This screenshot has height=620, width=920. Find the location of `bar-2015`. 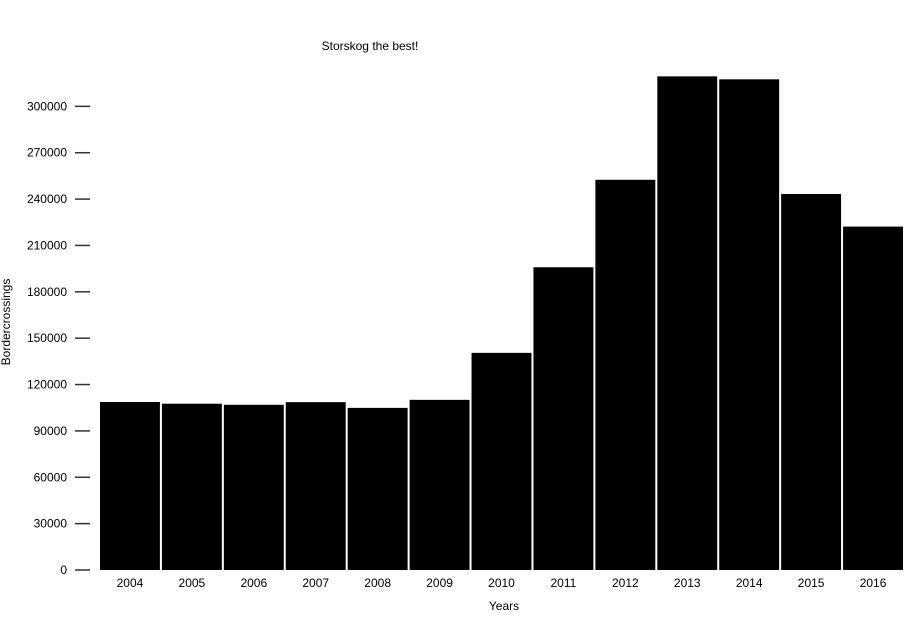

bar-2015 is located at coordinates (811, 382).